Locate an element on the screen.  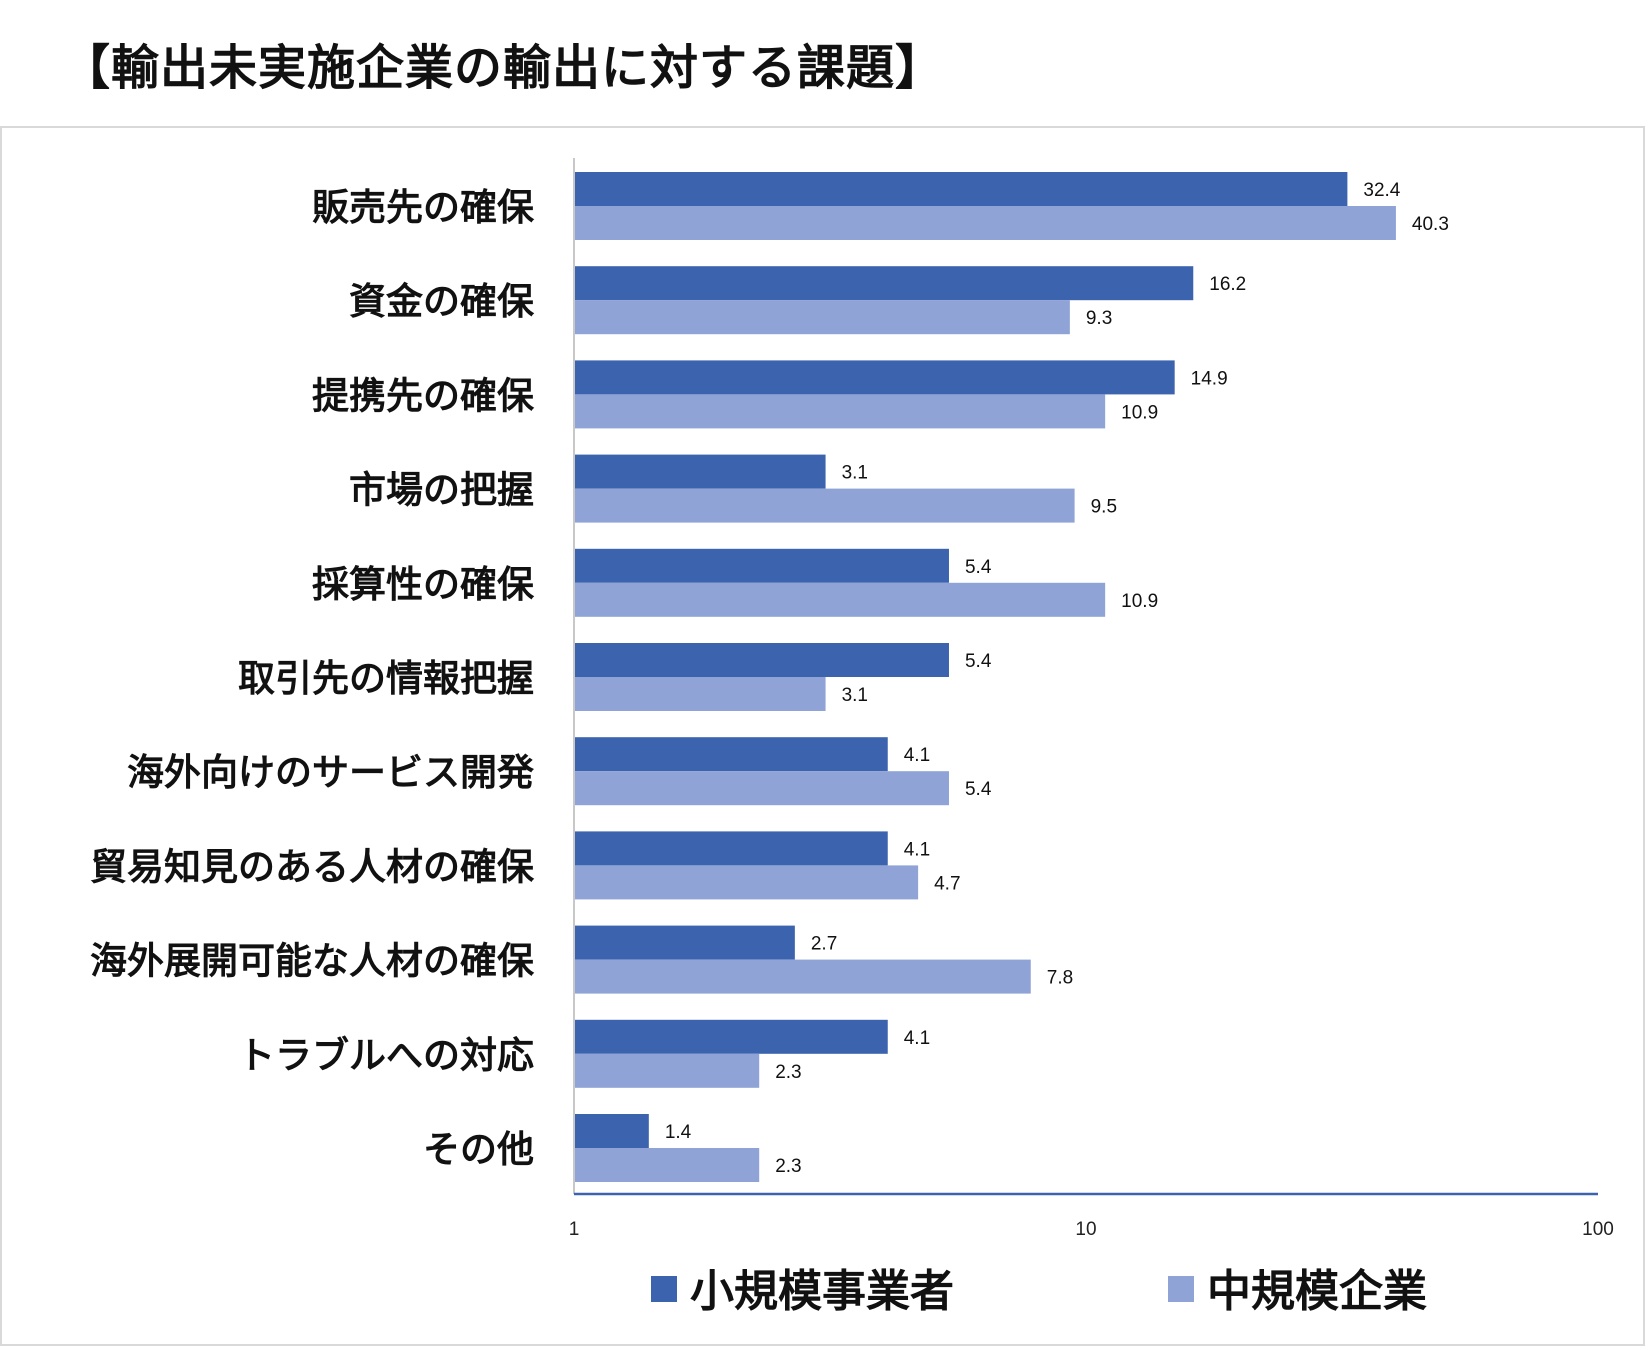
data-label: 32.4 is located at coordinates (1381, 190).